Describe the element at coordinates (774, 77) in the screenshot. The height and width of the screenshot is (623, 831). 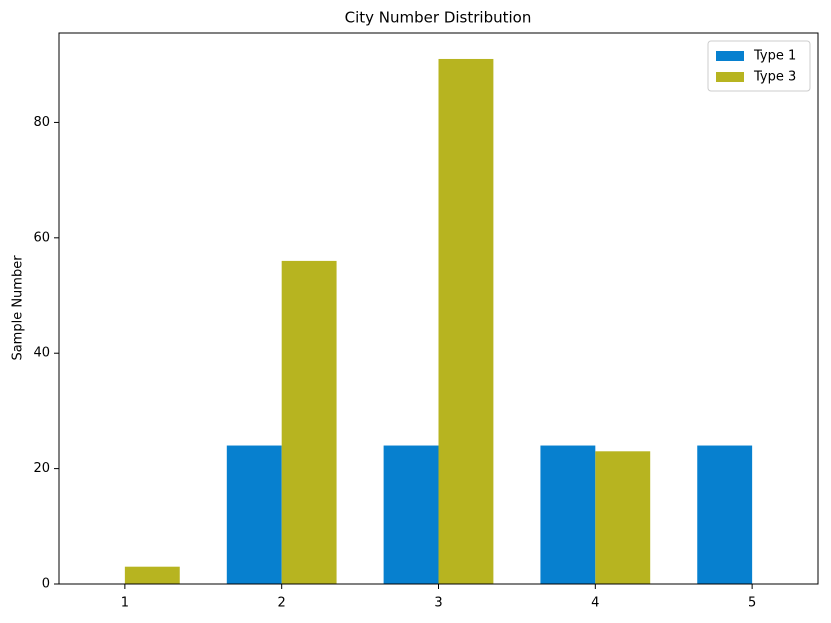
I see `legend-label: Type 3` at that location.